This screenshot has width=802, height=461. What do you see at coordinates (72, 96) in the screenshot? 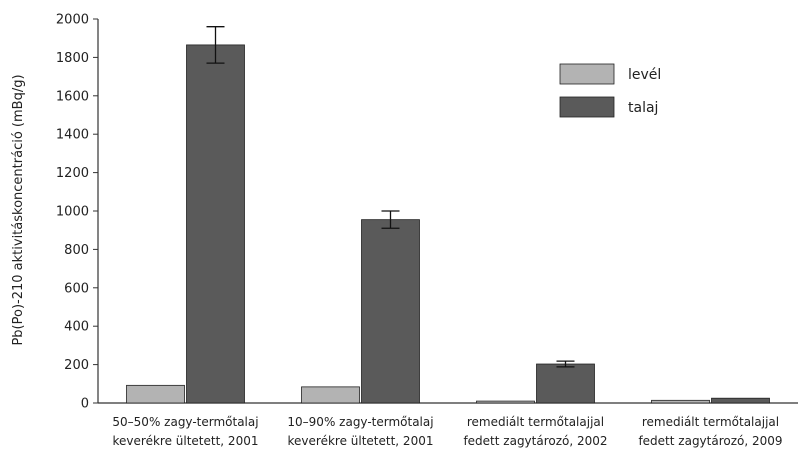
I see `y-tick-label: 1600` at bounding box center [72, 96].